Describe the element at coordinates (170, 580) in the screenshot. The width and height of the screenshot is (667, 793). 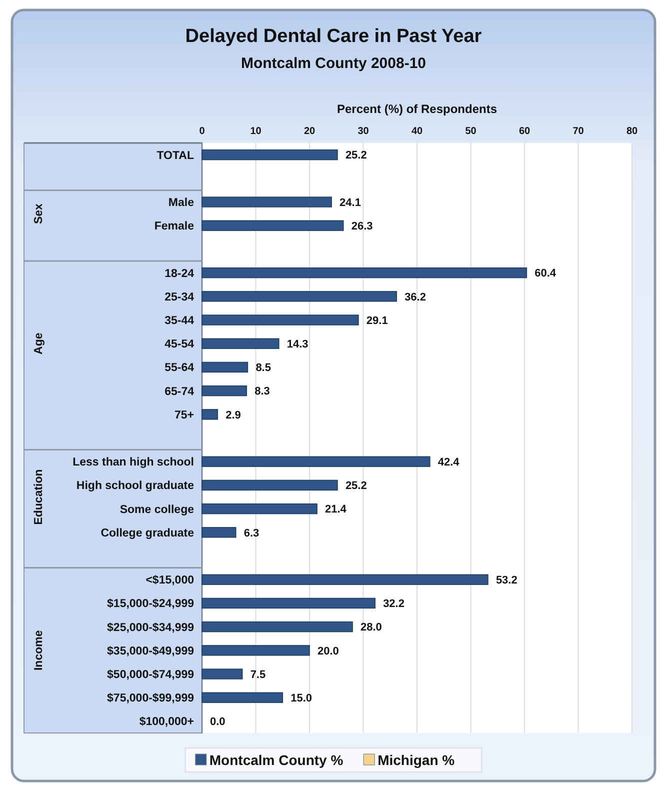
I see `y-tick-label: <$15,000` at that location.